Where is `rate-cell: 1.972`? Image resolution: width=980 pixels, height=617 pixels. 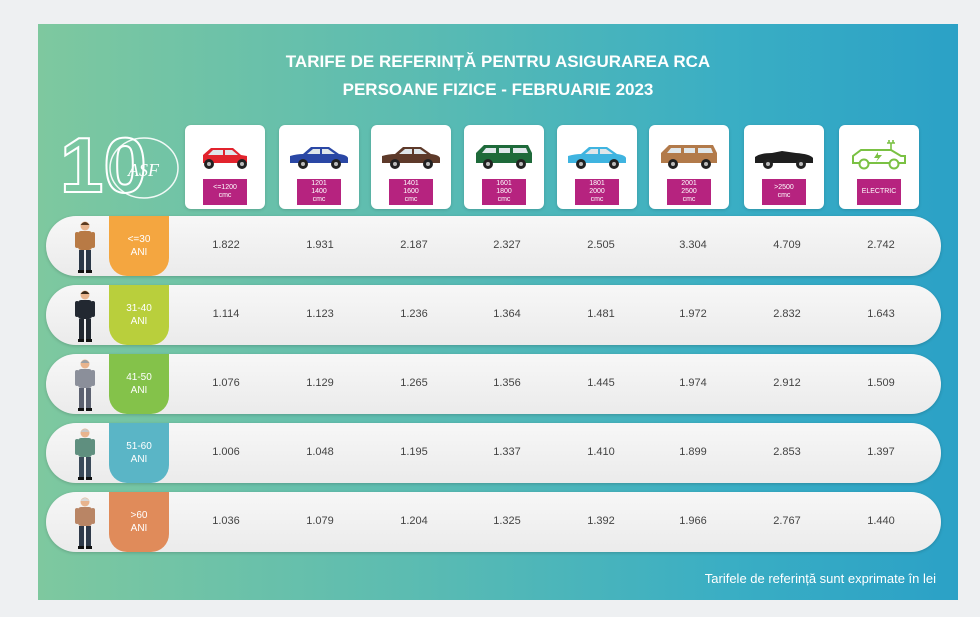
rate-cell: 1.972 is located at coordinates (693, 314).